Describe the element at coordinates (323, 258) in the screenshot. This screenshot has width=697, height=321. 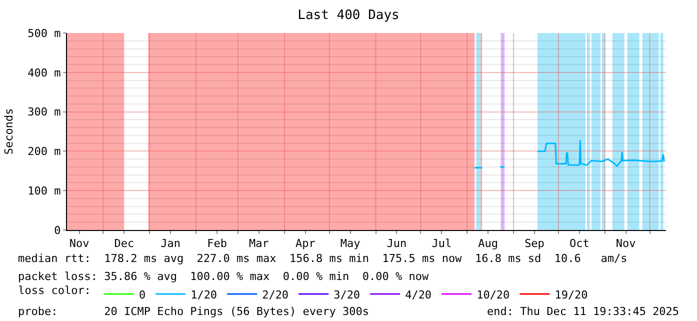
I see `text: median rtt: 178.2 ms avg 227.0 ms max 156.8 ms min 175.5 ms now 16.8 ms sd 10.6 am/s` at that location.